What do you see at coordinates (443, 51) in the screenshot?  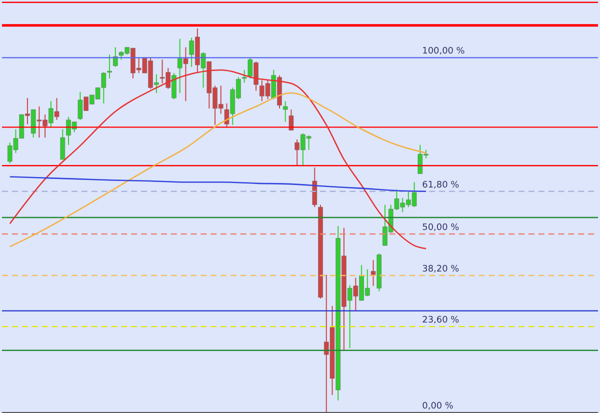 I see `annotation: 100,00 %` at bounding box center [443, 51].